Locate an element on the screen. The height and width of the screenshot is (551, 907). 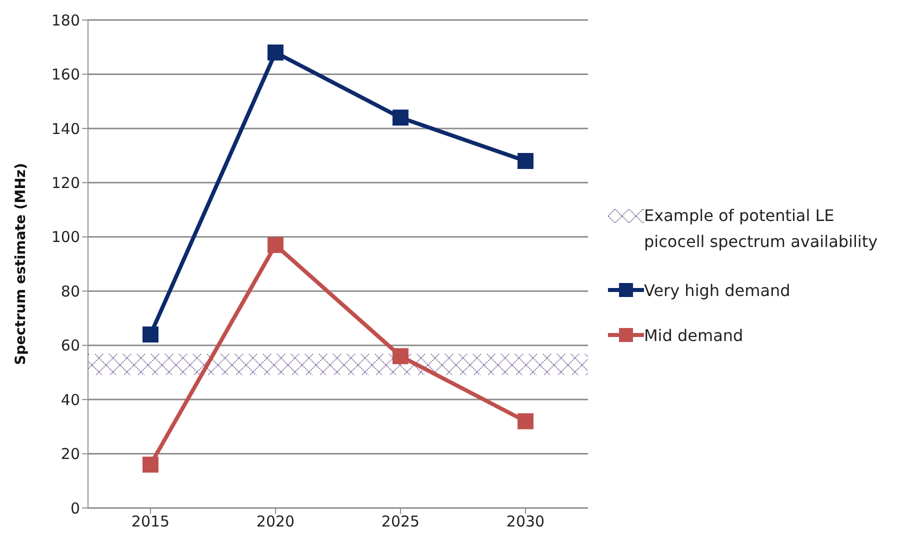
y-tick-label: 120 is located at coordinates (65, 183).